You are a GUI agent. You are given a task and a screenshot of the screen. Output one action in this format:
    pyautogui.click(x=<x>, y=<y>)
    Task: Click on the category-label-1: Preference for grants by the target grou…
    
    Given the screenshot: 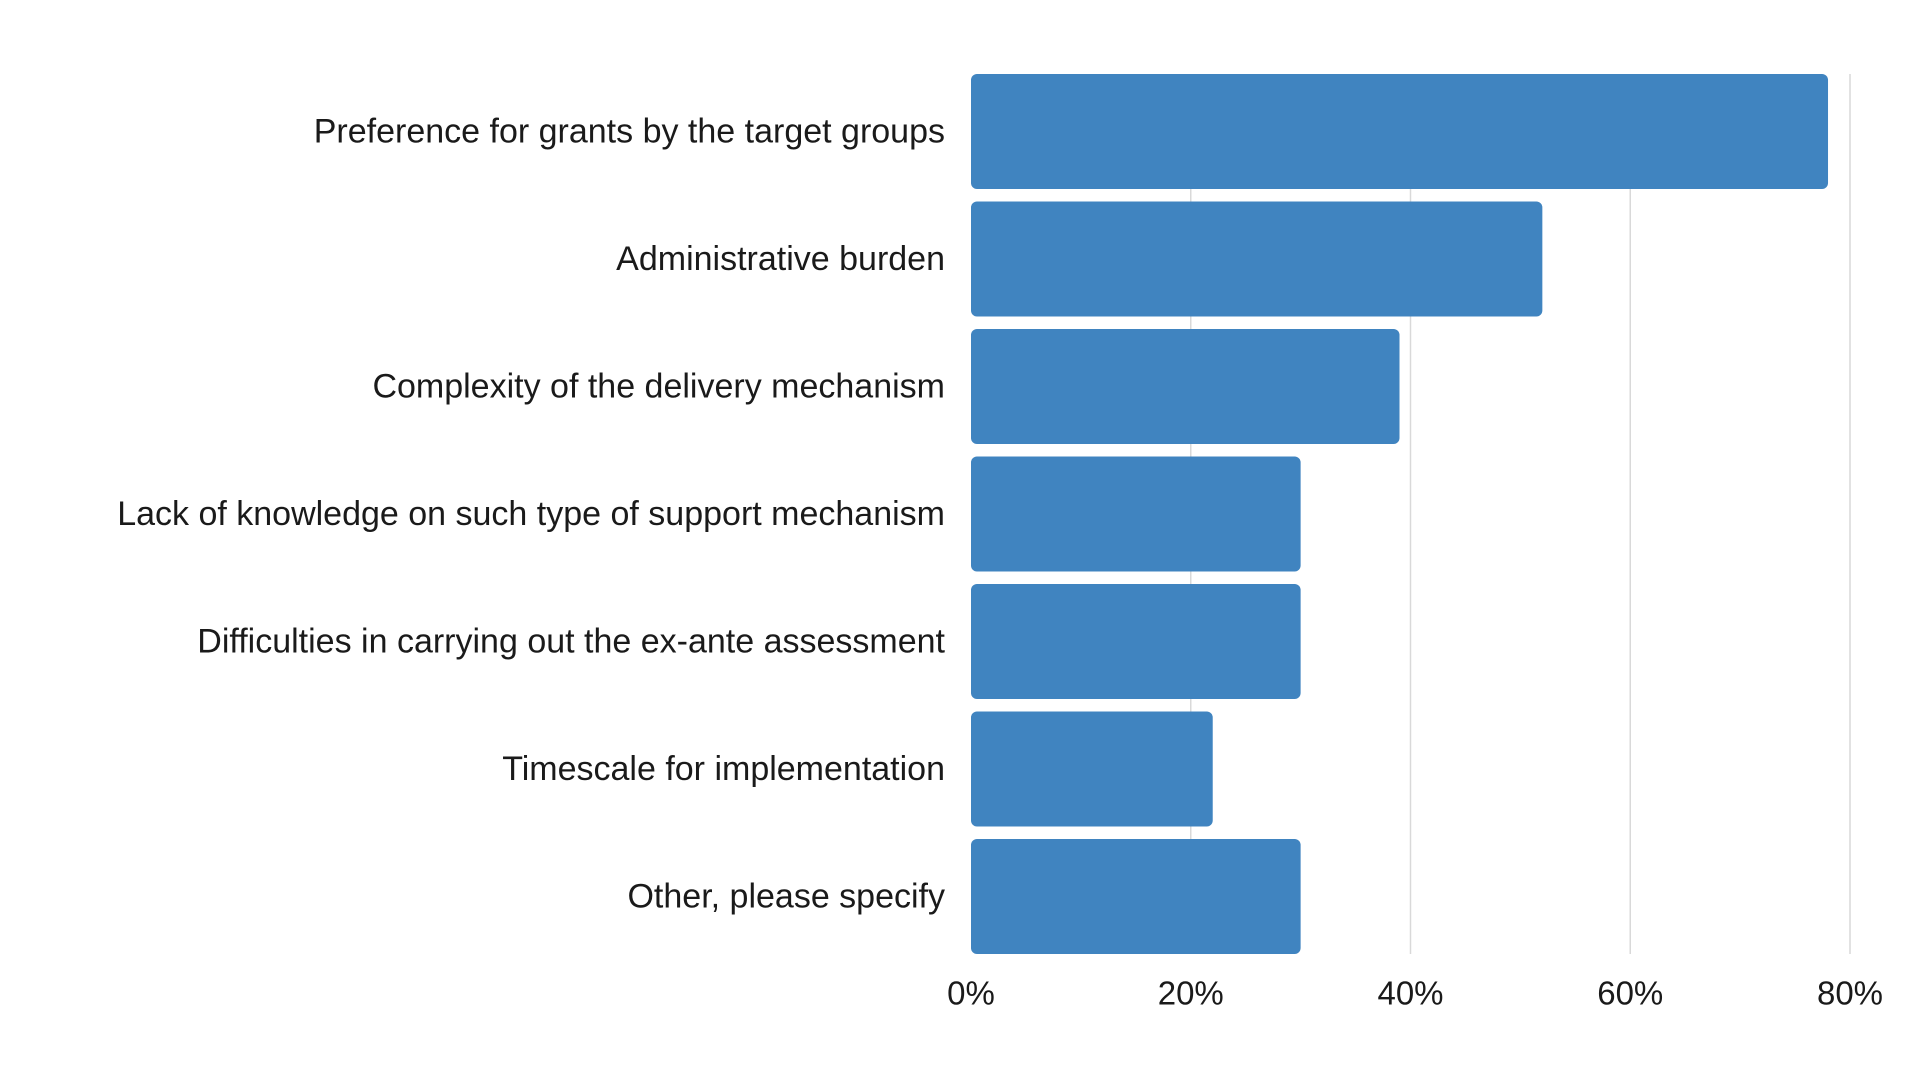 What is the action you would take?
    pyautogui.click(x=629, y=132)
    